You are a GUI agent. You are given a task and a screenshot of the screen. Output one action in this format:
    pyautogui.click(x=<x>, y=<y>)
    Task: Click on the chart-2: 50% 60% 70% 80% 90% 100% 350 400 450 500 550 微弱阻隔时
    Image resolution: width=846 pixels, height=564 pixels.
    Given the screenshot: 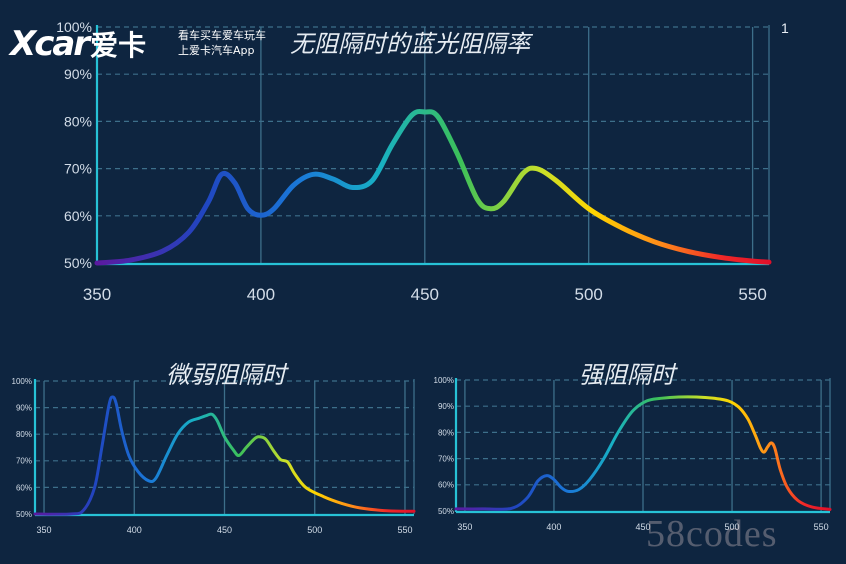 What is the action you would take?
    pyautogui.click(x=214, y=448)
    